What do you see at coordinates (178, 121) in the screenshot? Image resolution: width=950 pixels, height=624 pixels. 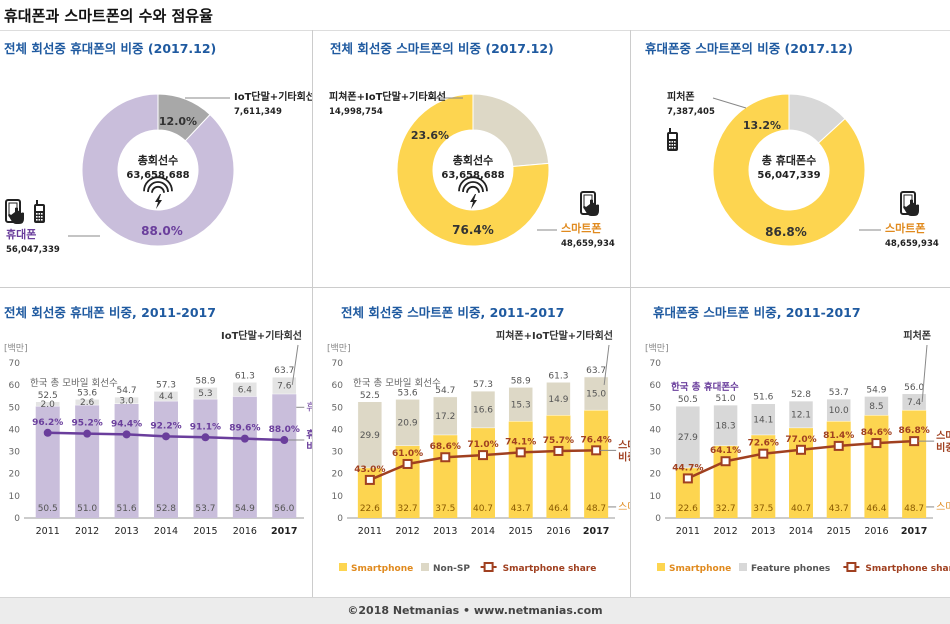 I see `slice-percent-label: 12.0%` at bounding box center [178, 121].